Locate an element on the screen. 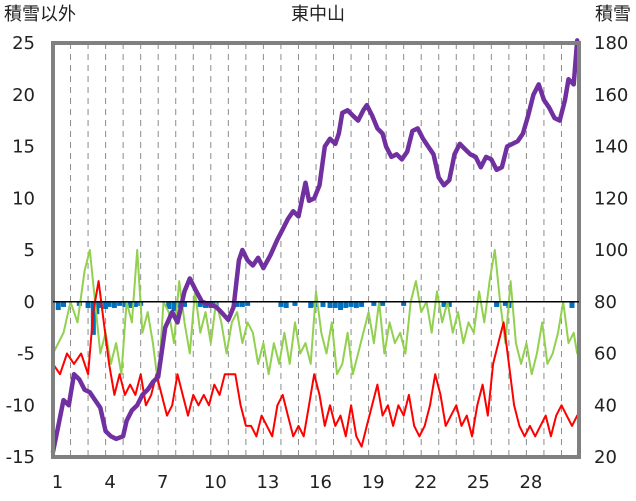  chart-title: 東中山 is located at coordinates (318, 14).